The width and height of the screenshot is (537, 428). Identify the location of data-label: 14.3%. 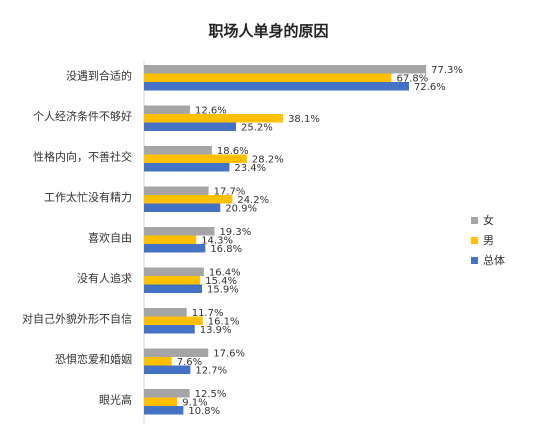
(217, 241).